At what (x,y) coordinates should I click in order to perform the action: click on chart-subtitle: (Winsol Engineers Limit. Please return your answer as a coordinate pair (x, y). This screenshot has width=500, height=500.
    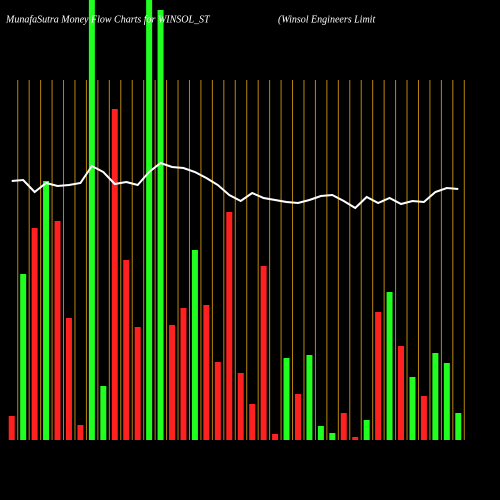
    Looking at the image, I should click on (326, 19).